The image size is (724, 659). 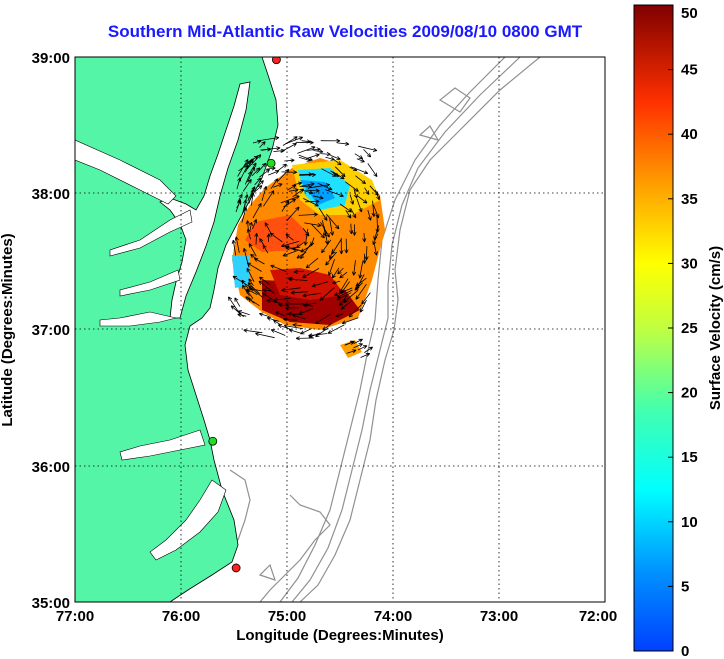 I want to click on river-james, so click(x=138, y=319).